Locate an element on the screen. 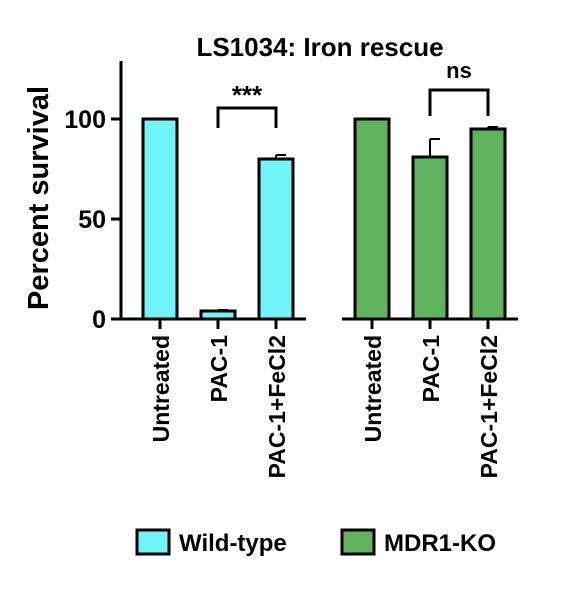 The image size is (586, 612). chart-title: LS1034: Iron rescue is located at coordinates (319, 47).